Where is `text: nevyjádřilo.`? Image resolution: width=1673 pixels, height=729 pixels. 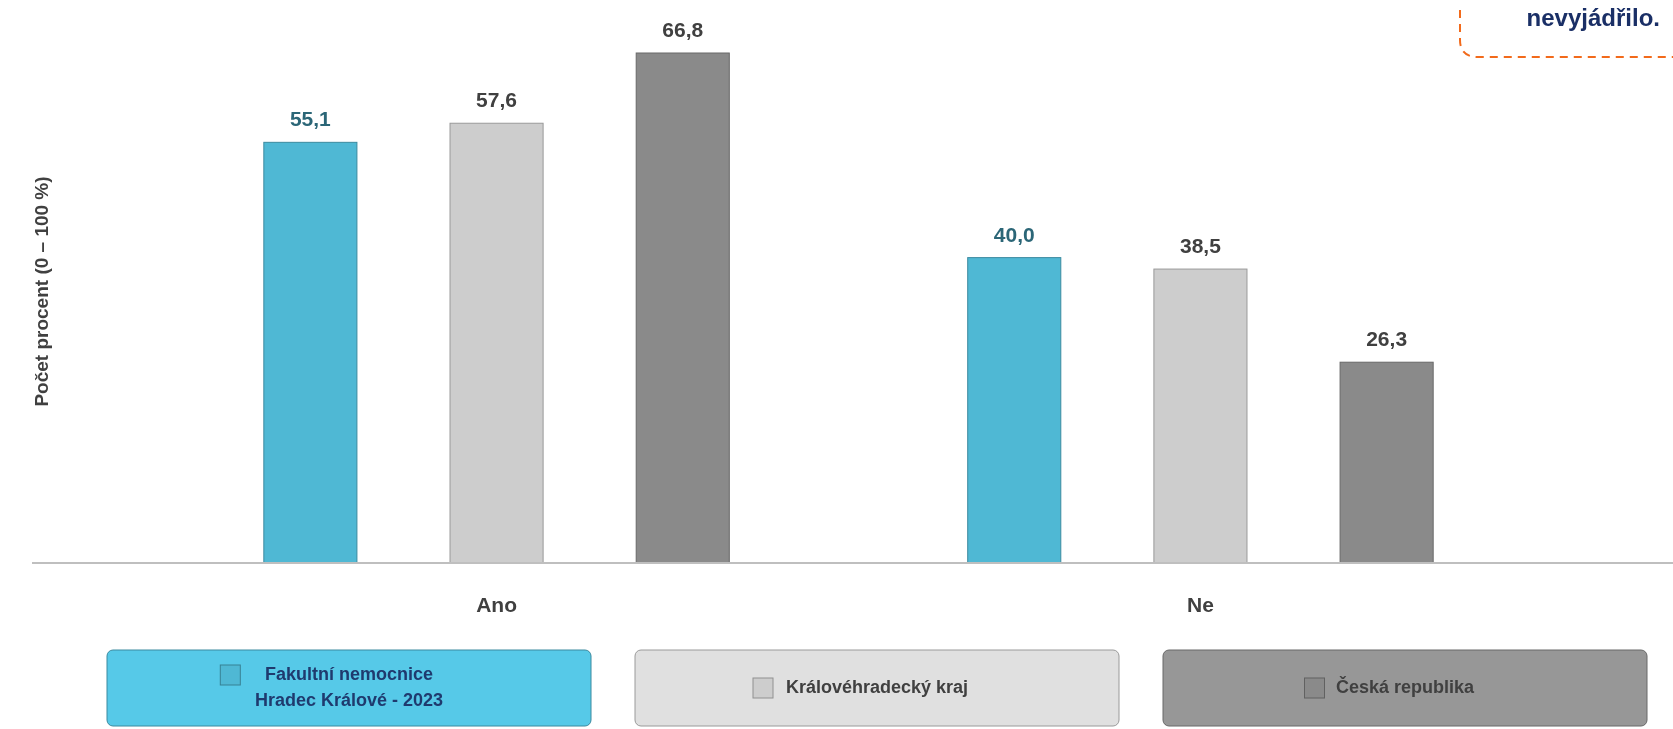
text: nevyjádřilo. is located at coordinates (1593, 17).